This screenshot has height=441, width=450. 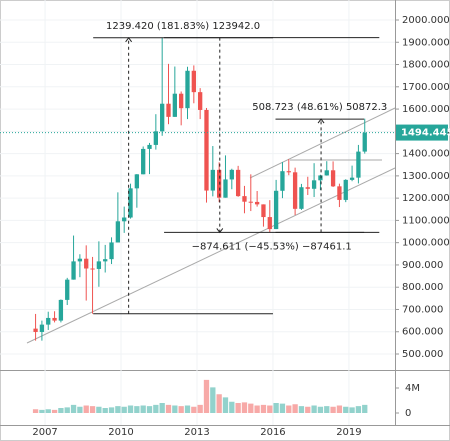 I want to click on volume-tick-label: 0, so click(x=408, y=413).